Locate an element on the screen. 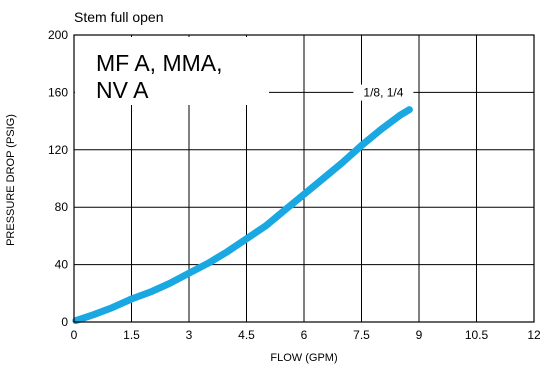  x-tick-label: 3 is located at coordinates (189, 335).